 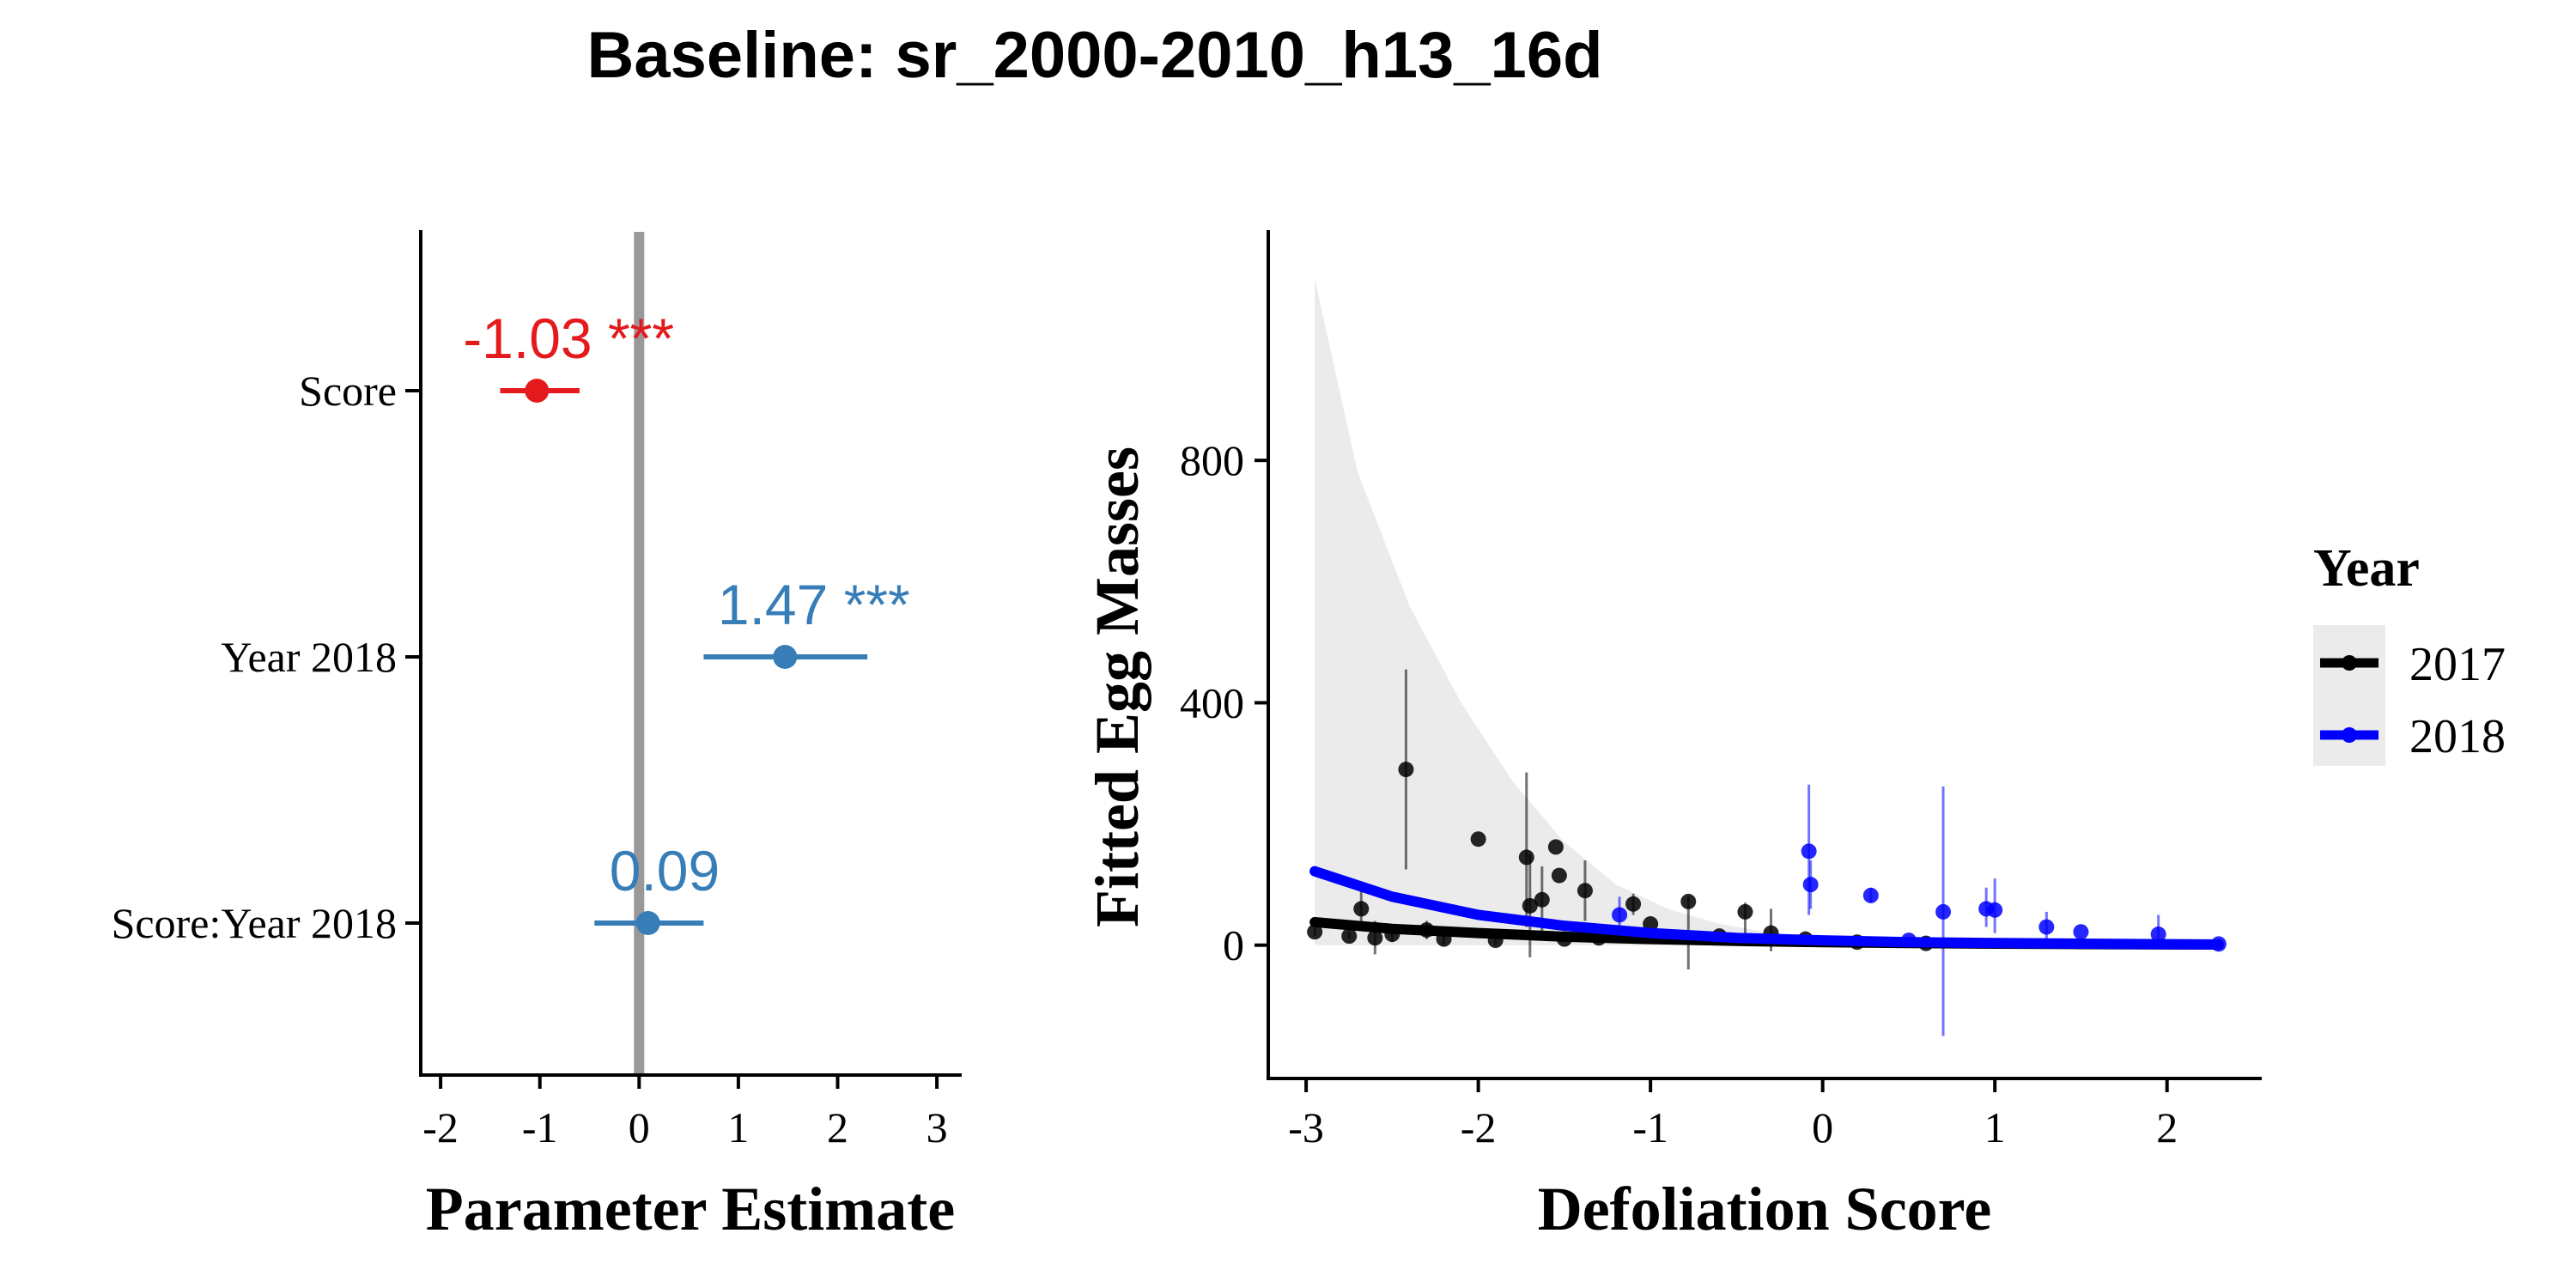 What do you see at coordinates (1765, 1209) in the screenshot?
I see `fit-x-axis-title: Defoliation Score` at bounding box center [1765, 1209].